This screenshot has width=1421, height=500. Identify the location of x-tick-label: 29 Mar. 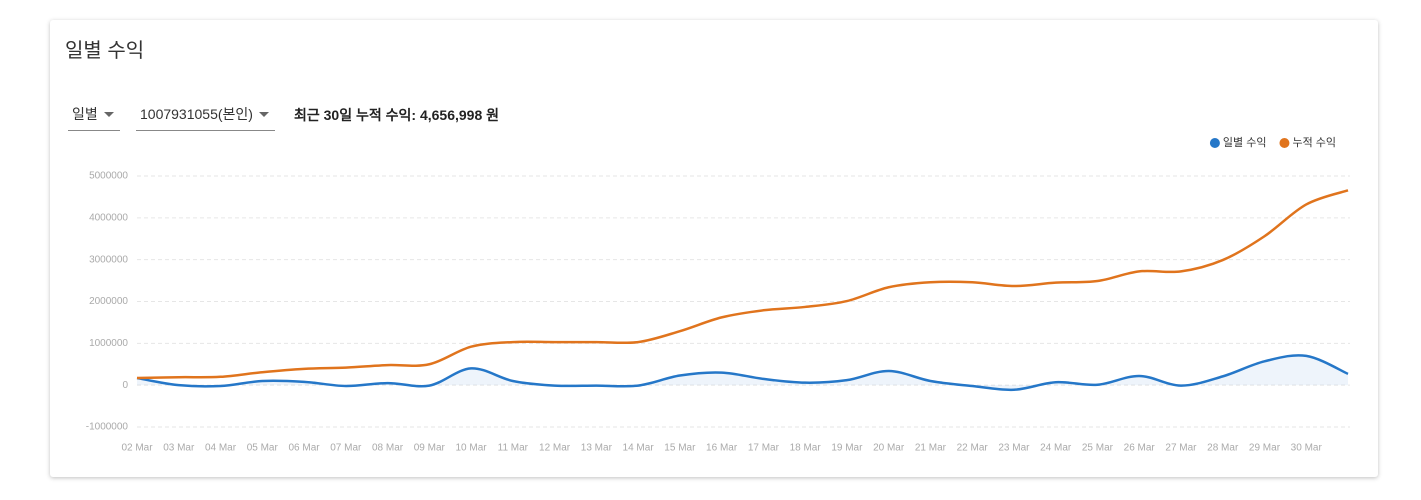
(1265, 448).